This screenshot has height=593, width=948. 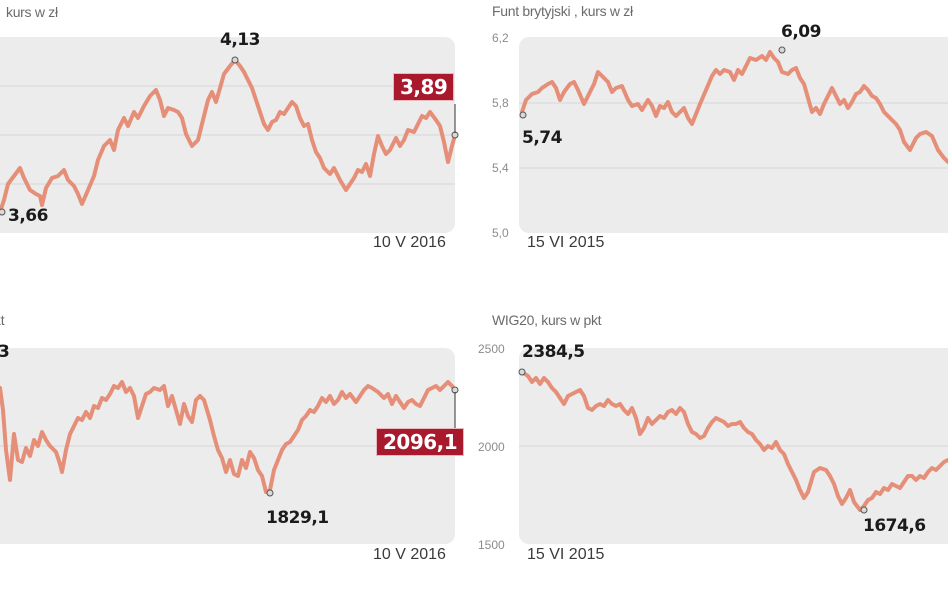 I want to click on start-label: 5,74, so click(x=542, y=138).